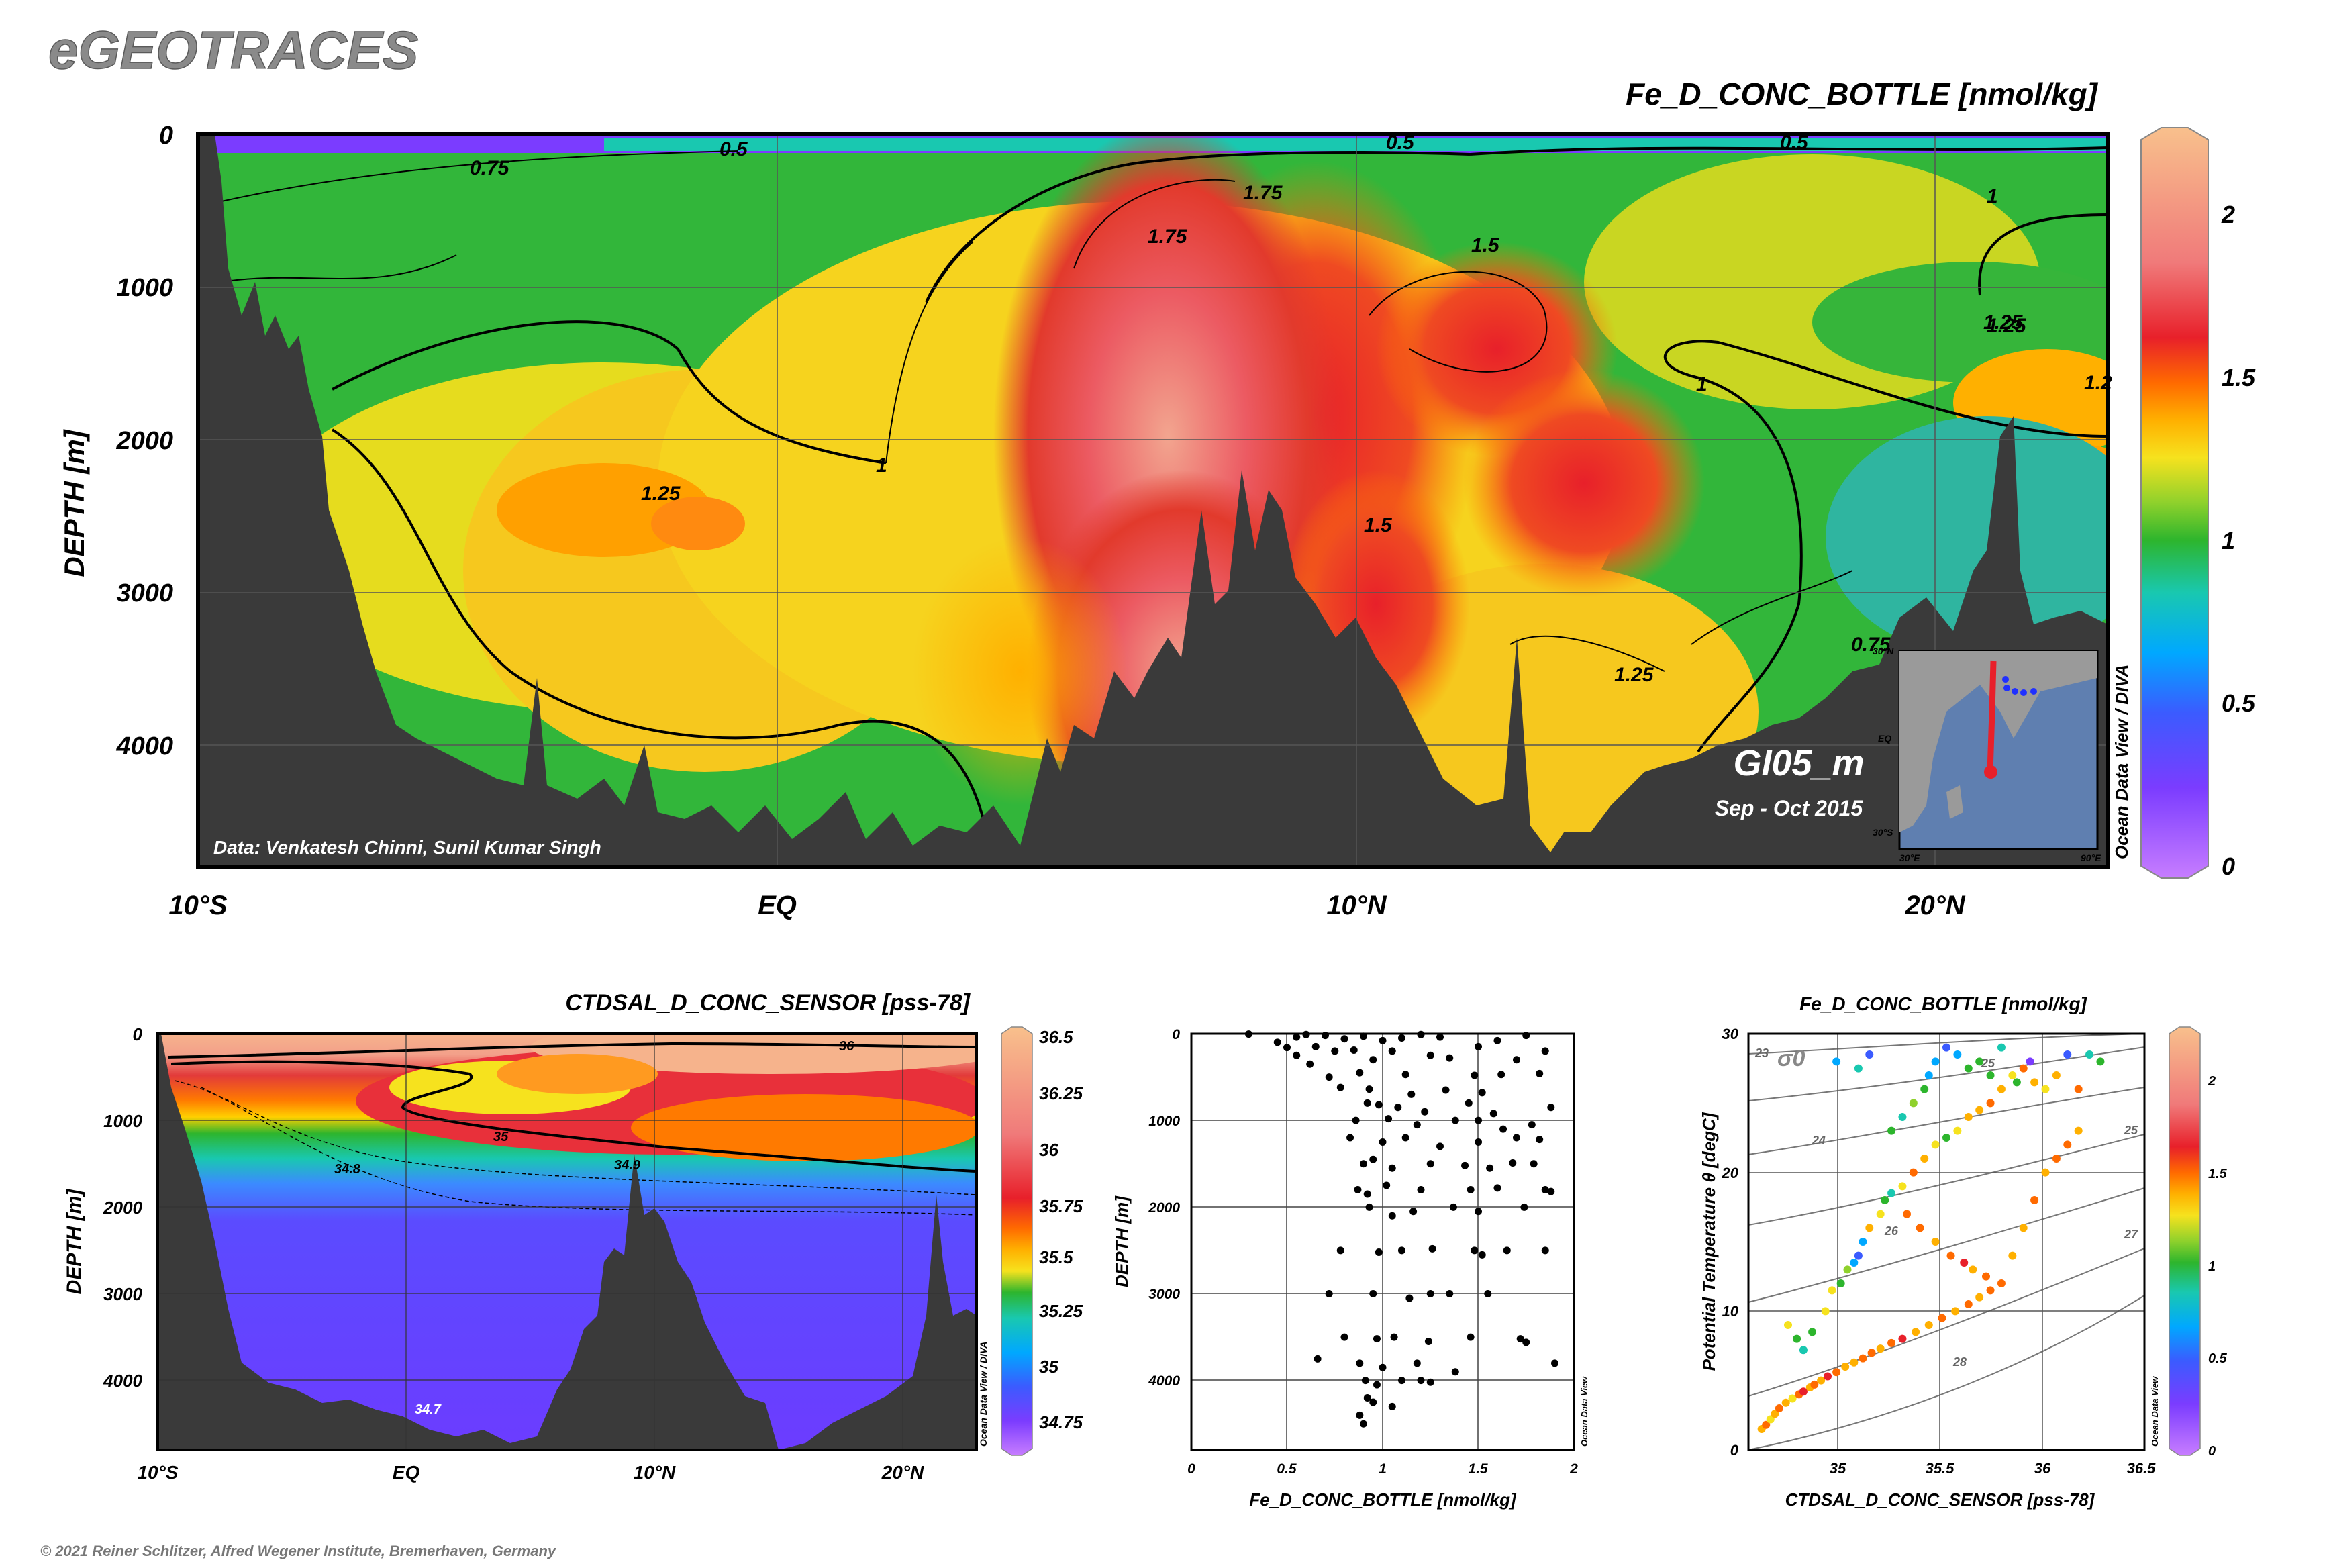 This screenshot has width=2327, height=1568. Describe the element at coordinates (2238, 540) in the screenshot. I see `main-colorbar-ticks: 0 0.5 1 1.5 2` at that location.